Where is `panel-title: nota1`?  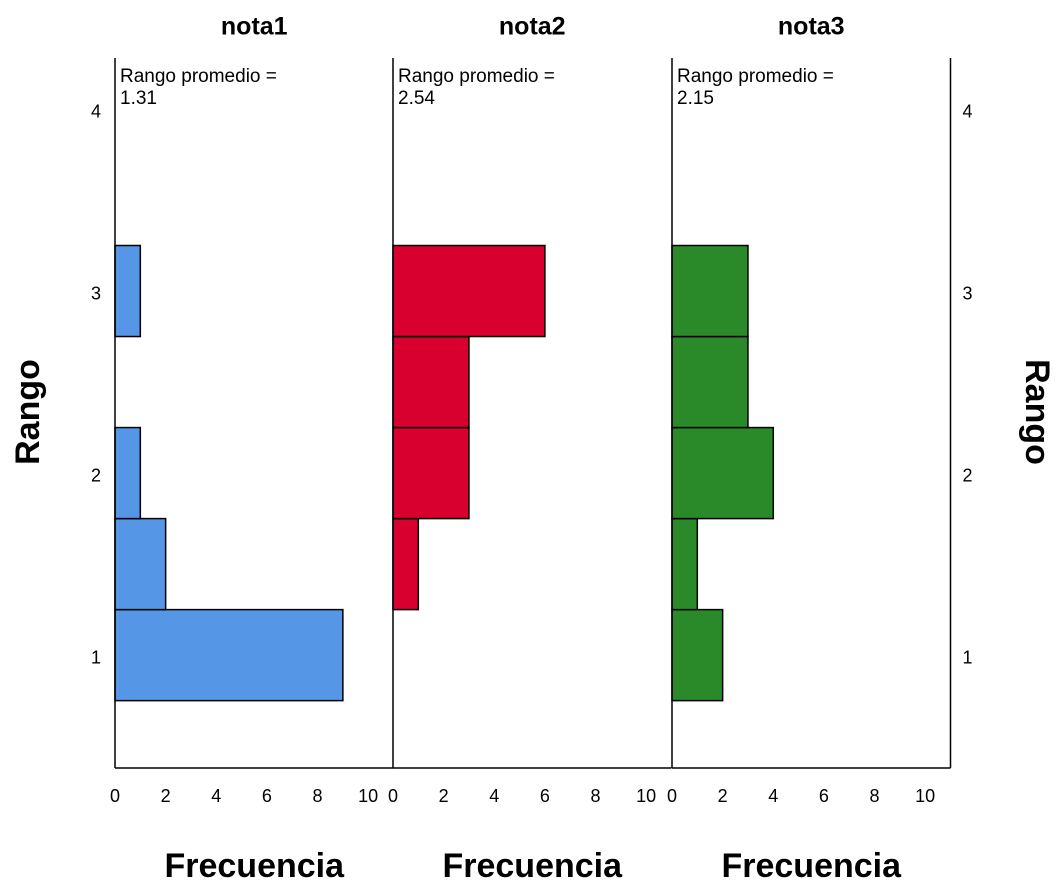
panel-title: nota1 is located at coordinates (254, 27).